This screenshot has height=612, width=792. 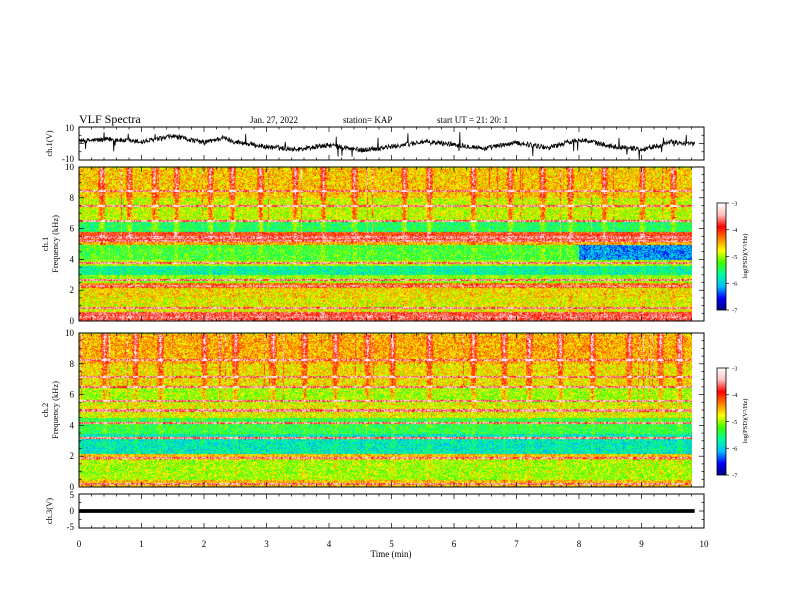 I want to click on ch2-colorbar-ticks: -3 -4 -5 -6 -7, so click(x=732, y=422).